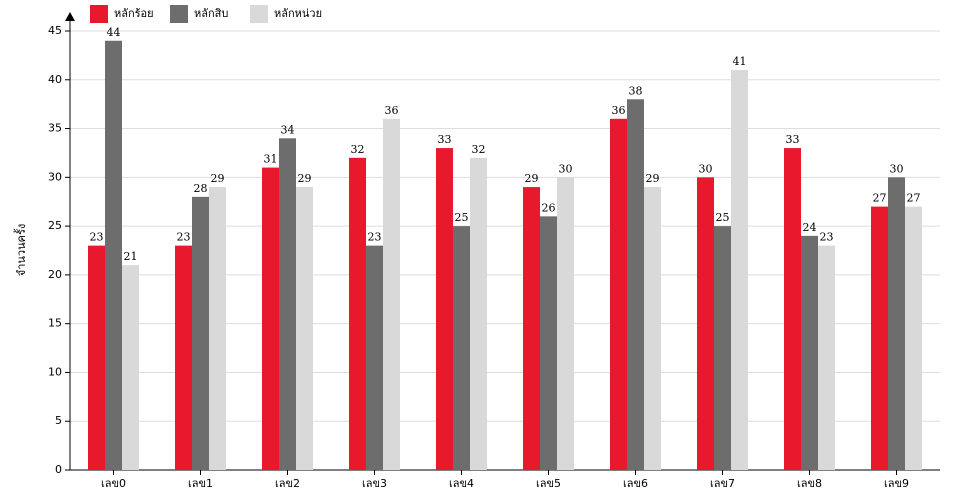 Image resolution: width=960 pixels, height=500 pixels. Describe the element at coordinates (201, 188) in the screenshot. I see `value-label: 28` at that location.